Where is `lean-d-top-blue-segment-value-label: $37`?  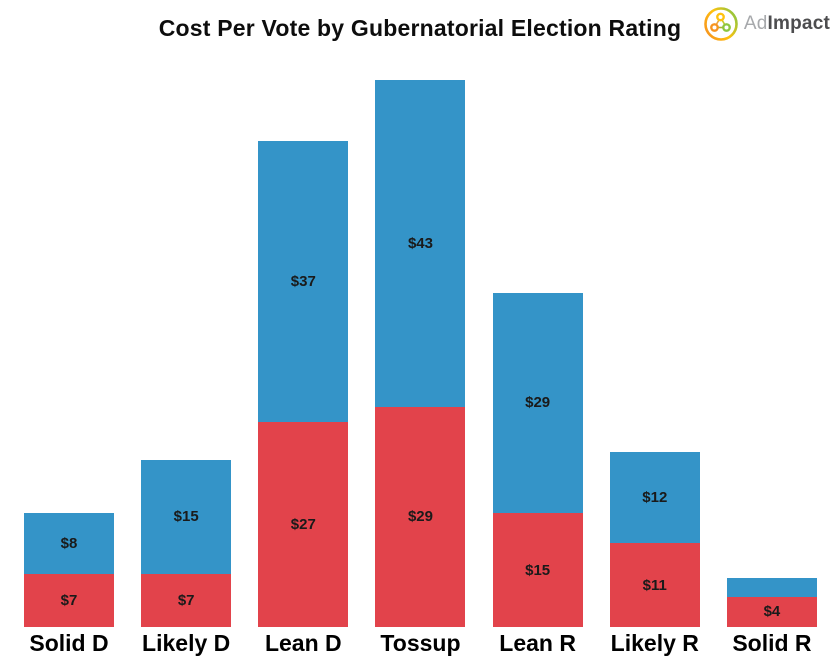 lean-d-top-blue-segment-value-label: $37 is located at coordinates (303, 281).